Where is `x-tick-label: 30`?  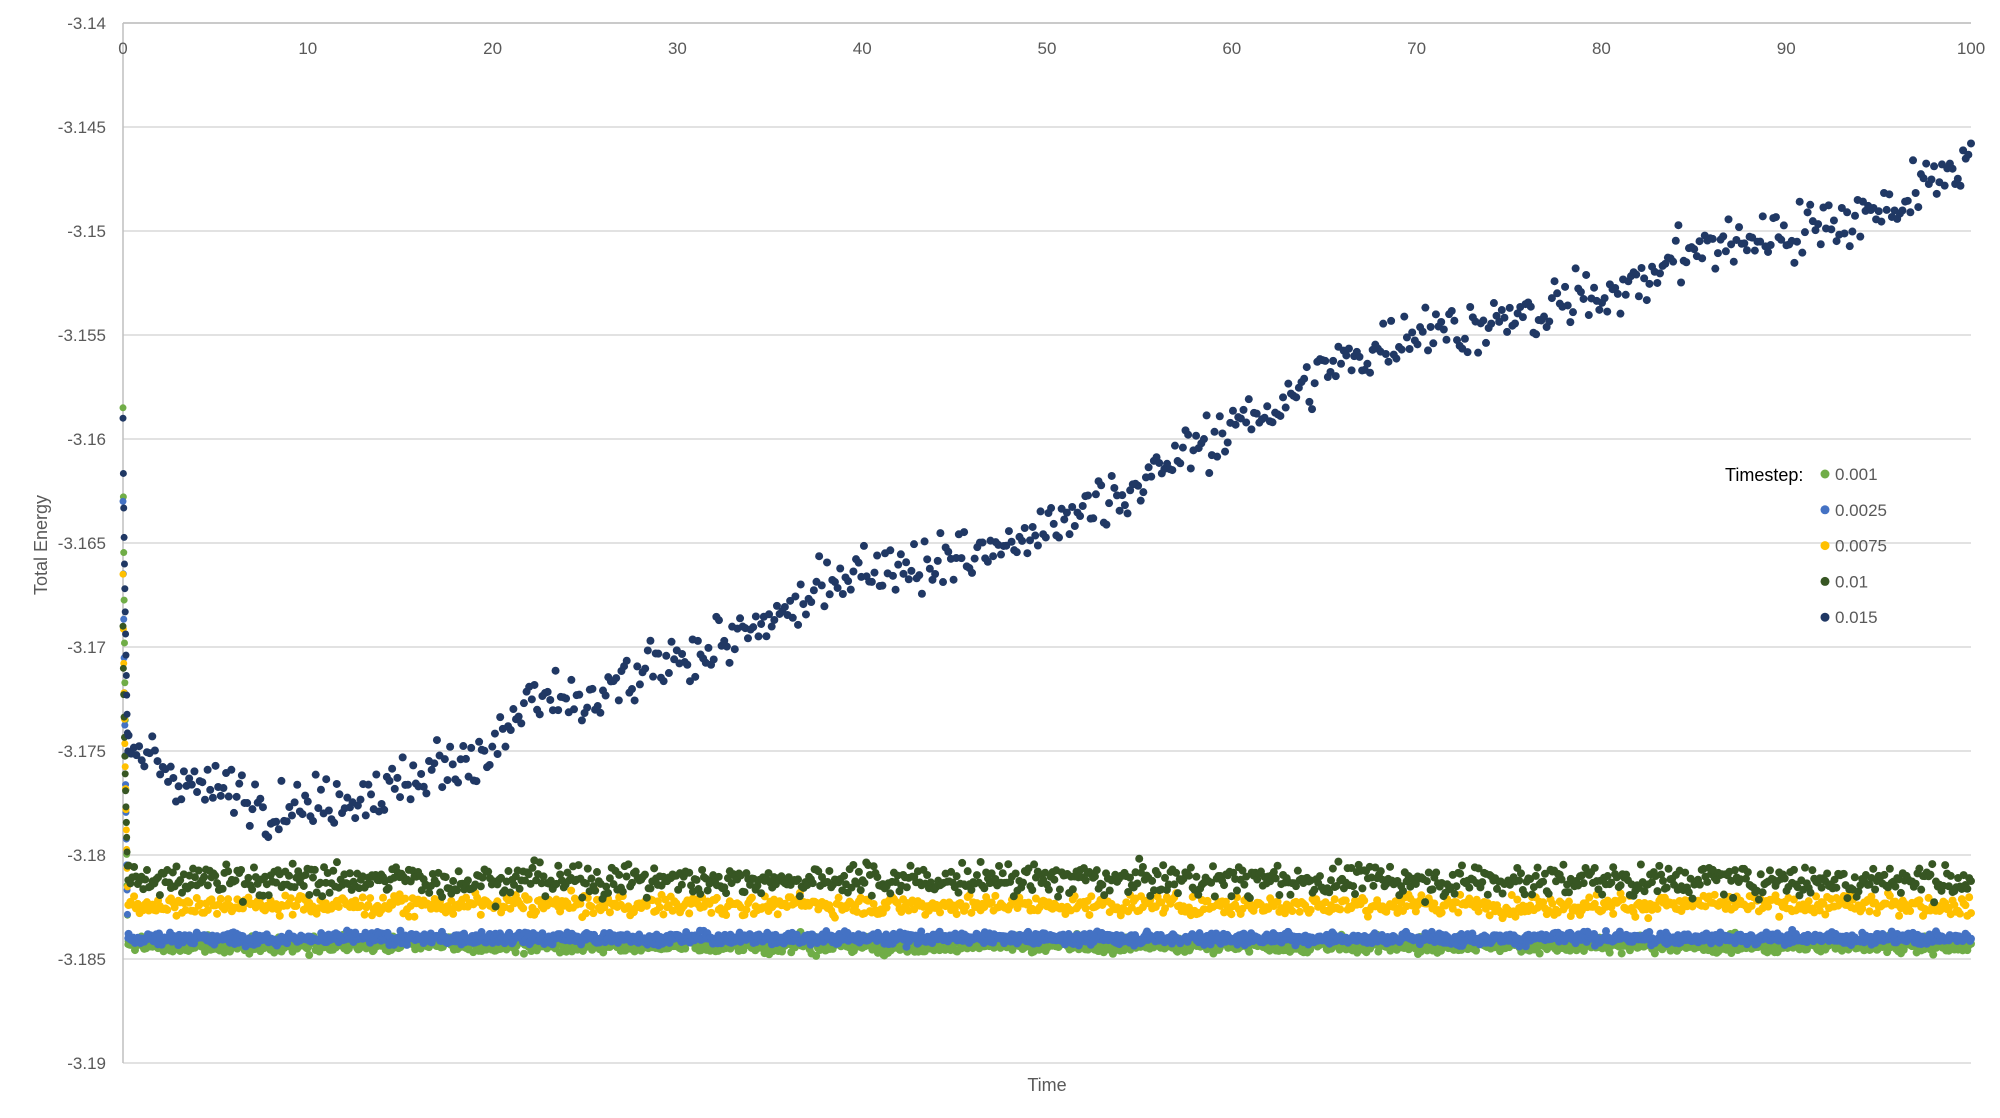
x-tick-label: 30 is located at coordinates (677, 48).